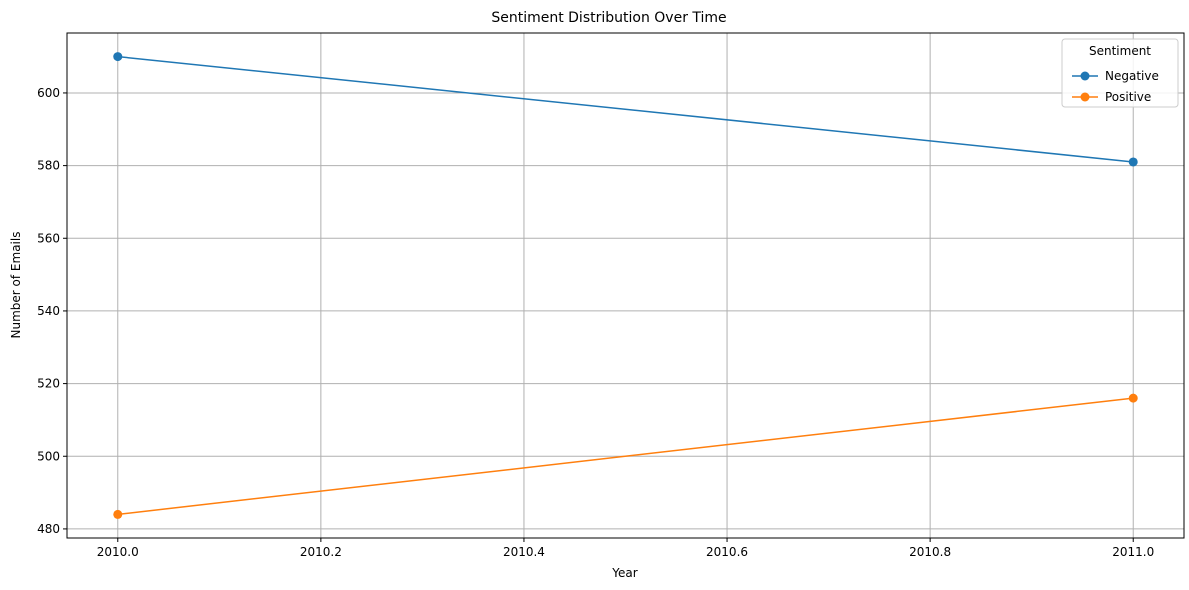 This screenshot has width=1189, height=590. What do you see at coordinates (524, 552) in the screenshot?
I see `x-tick-label: 2010.4` at bounding box center [524, 552].